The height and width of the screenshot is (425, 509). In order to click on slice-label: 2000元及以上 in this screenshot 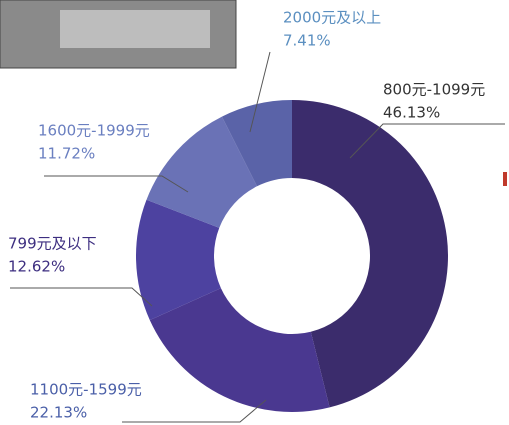, I will do `click(332, 18)`.